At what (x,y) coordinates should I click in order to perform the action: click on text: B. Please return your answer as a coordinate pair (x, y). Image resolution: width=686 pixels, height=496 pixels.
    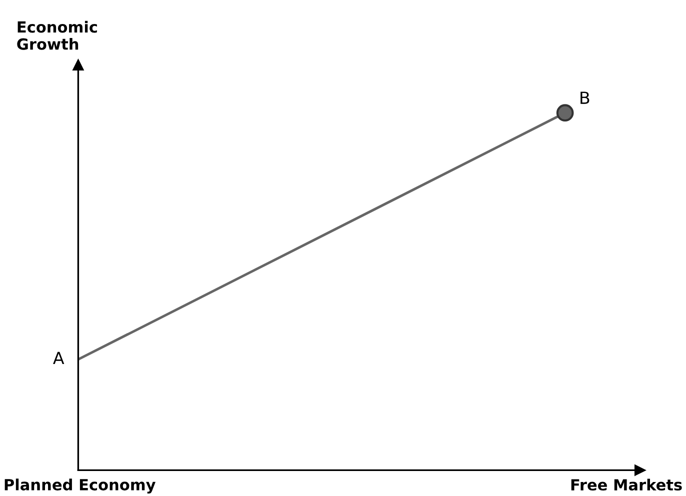
    Looking at the image, I should click on (585, 98).